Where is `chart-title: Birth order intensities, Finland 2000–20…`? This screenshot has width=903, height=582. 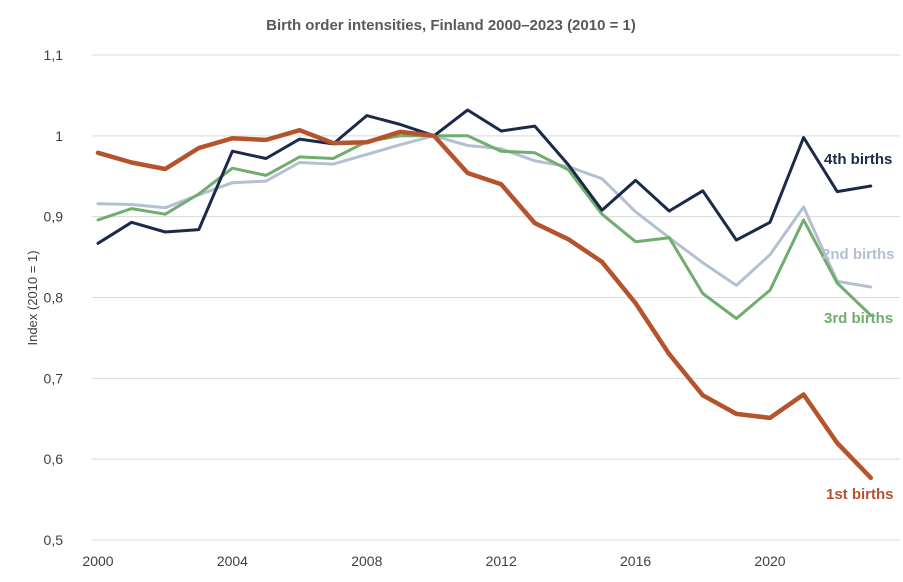 chart-title: Birth order intensities, Finland 2000–20… is located at coordinates (451, 25).